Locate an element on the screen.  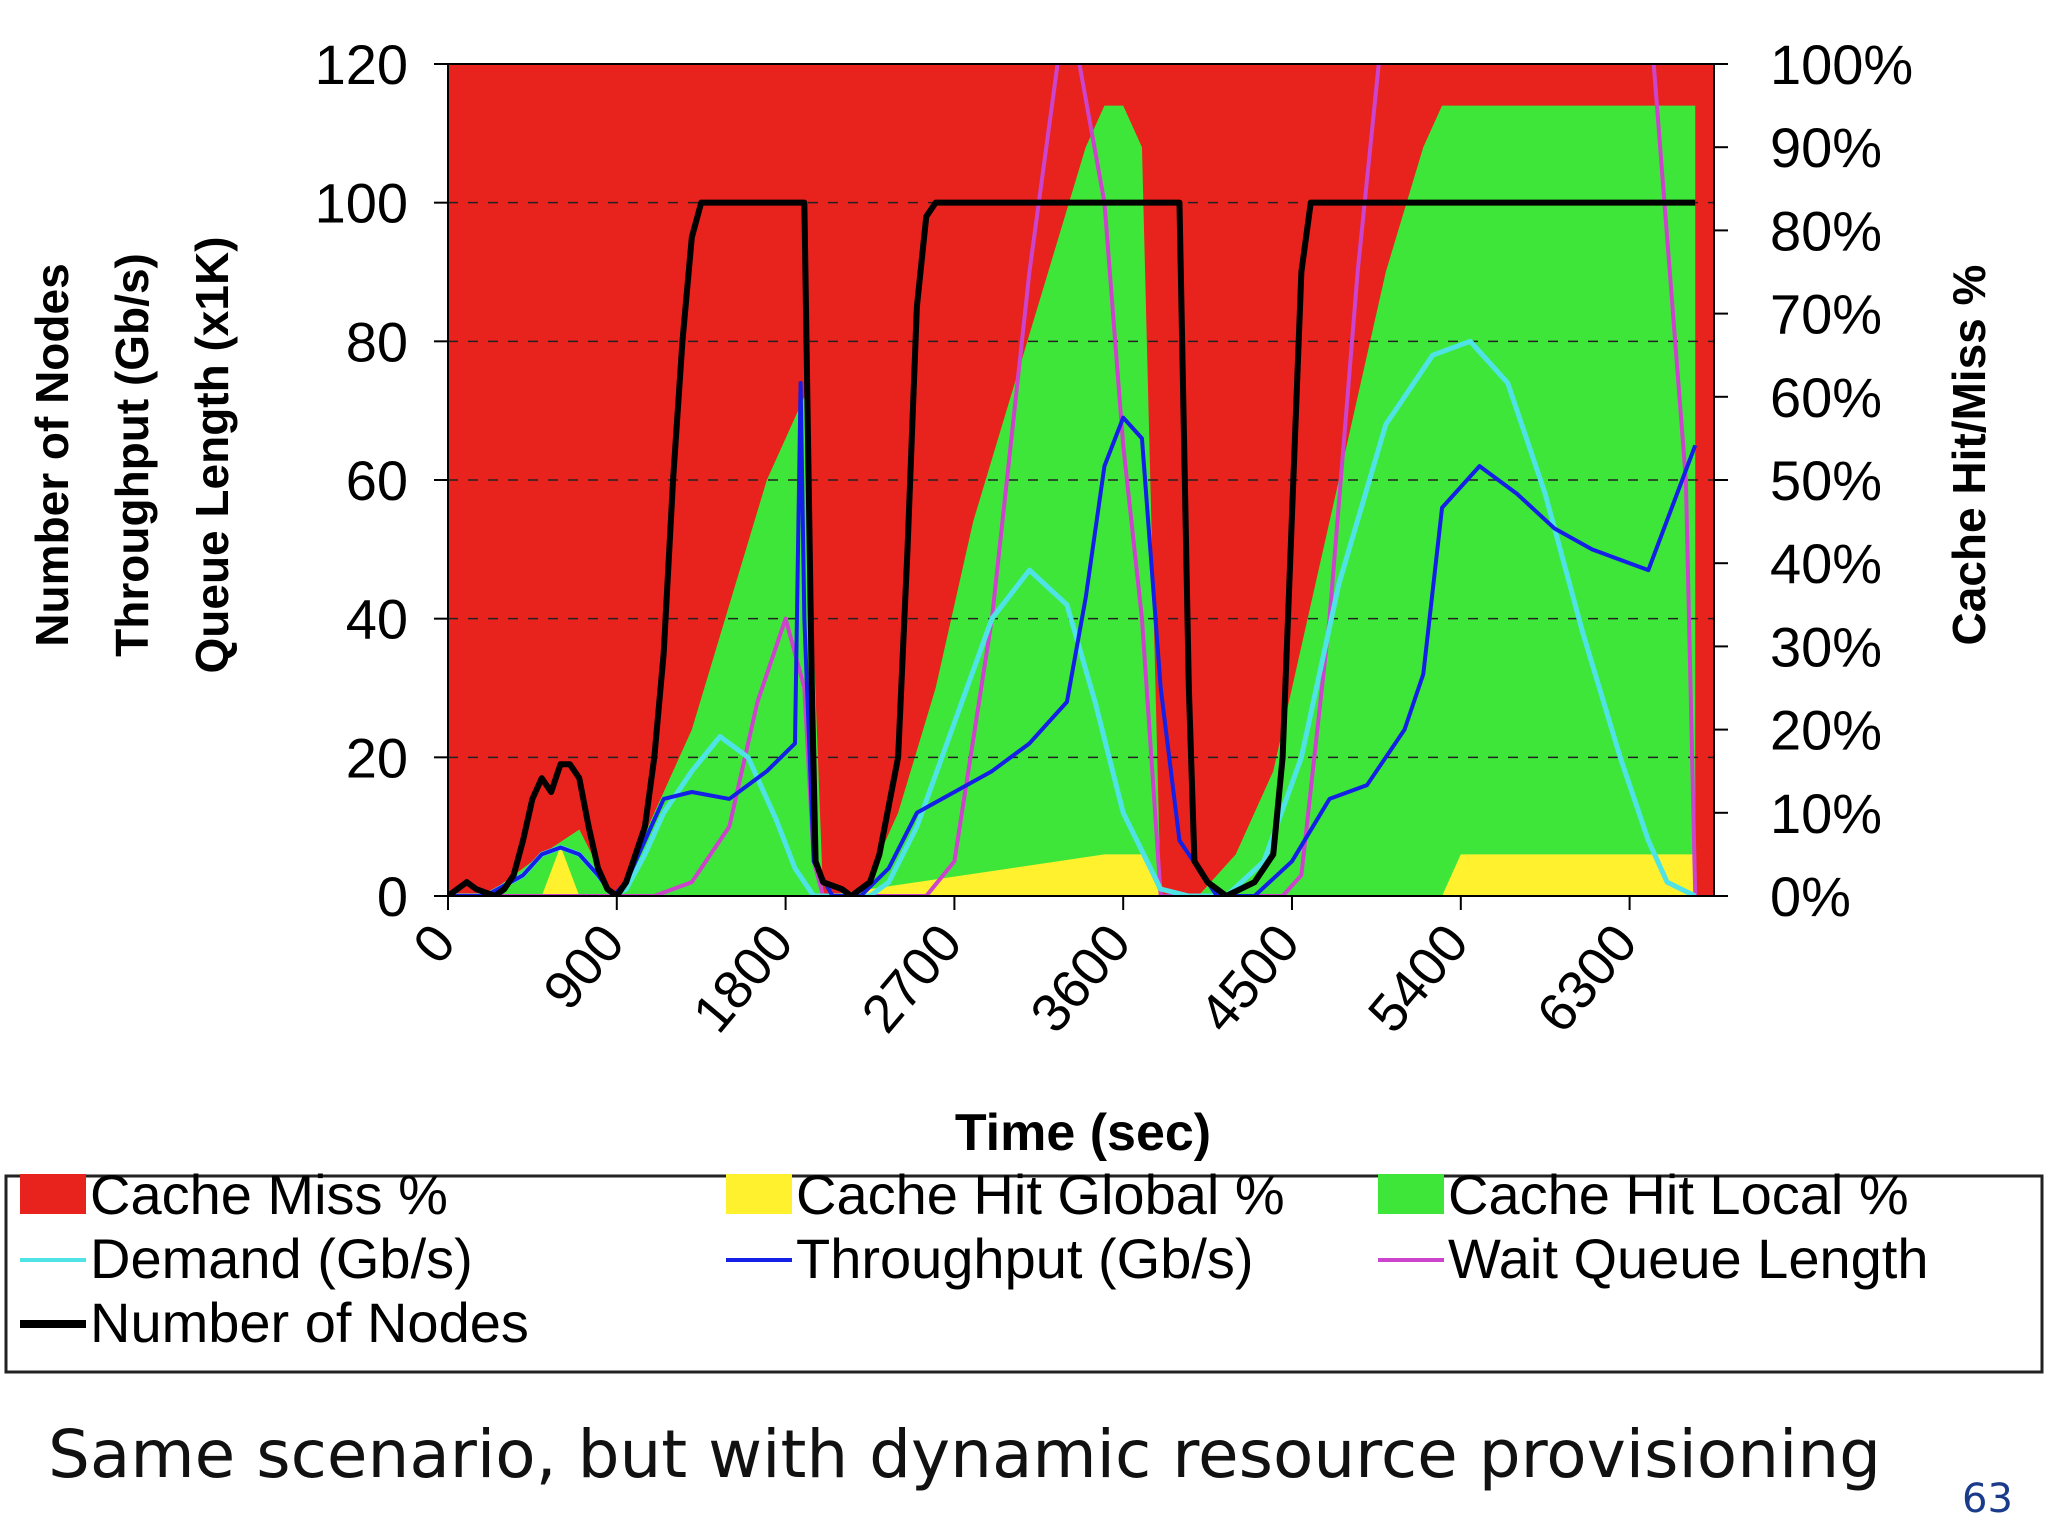
y-left-tick-label: 100 is located at coordinates (361, 203).